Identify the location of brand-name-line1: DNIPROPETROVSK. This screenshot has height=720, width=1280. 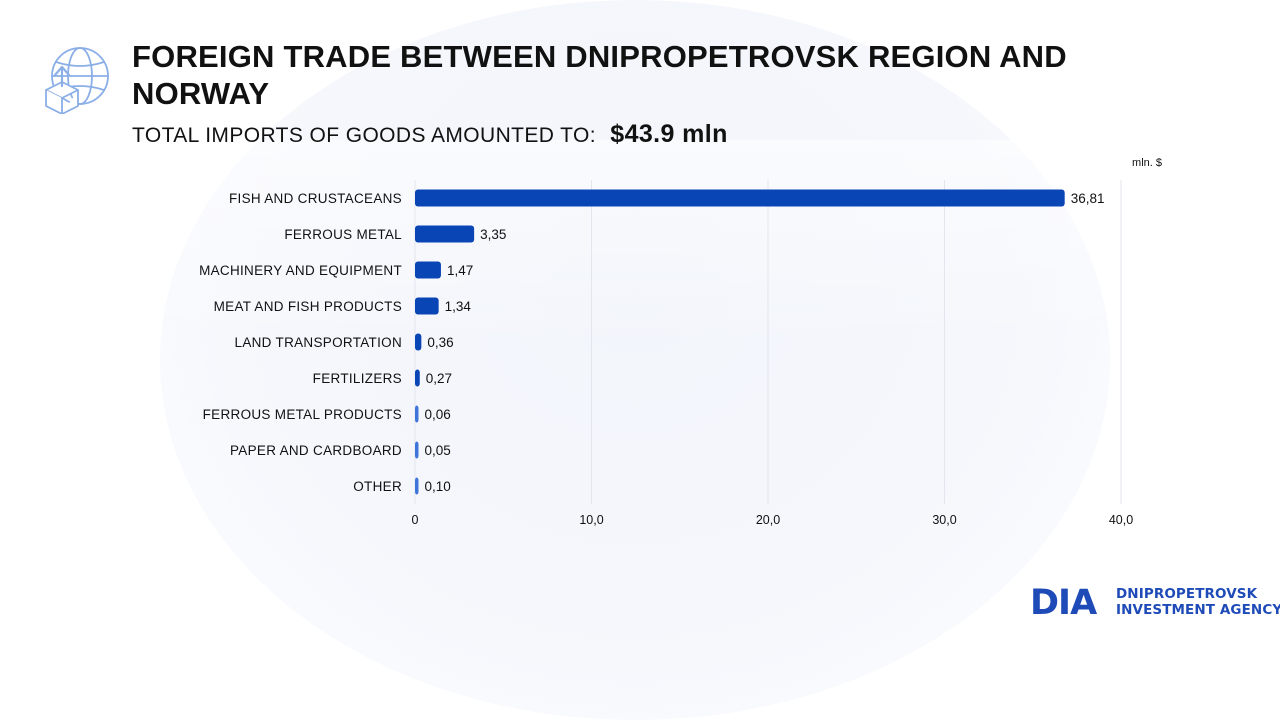
(1187, 594).